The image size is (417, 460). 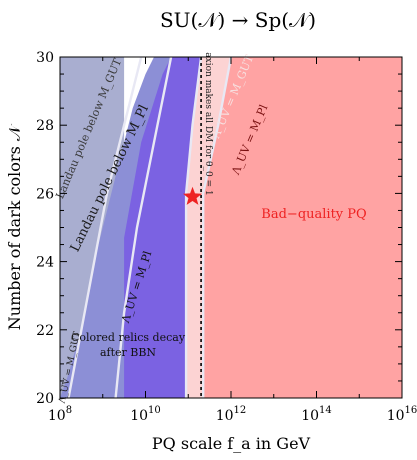 I want to click on benchmark-star, so click(x=192, y=195).